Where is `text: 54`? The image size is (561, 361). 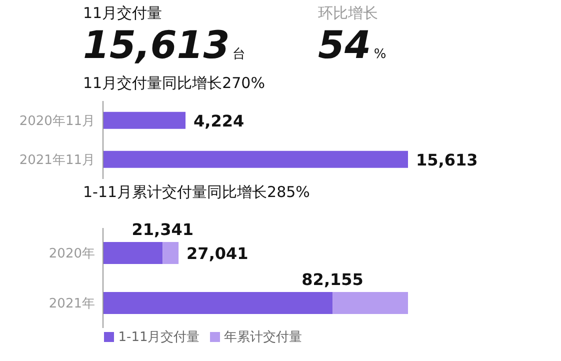
text: 54 is located at coordinates (344, 45).